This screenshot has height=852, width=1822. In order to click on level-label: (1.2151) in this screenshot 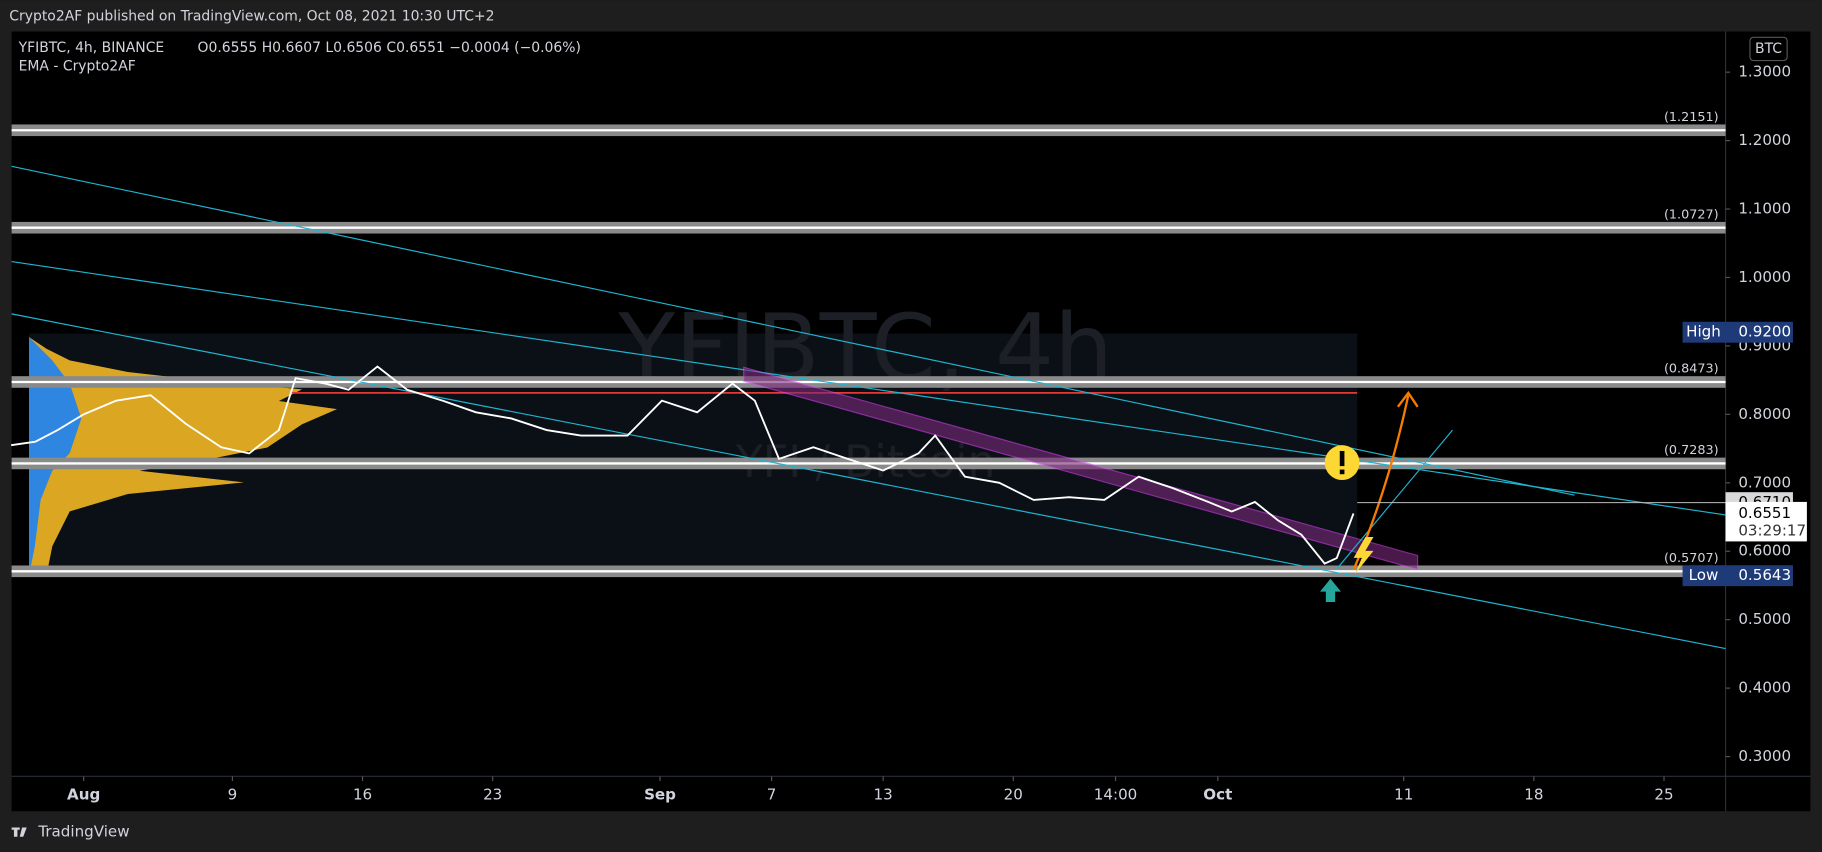, I will do `click(1691, 117)`.